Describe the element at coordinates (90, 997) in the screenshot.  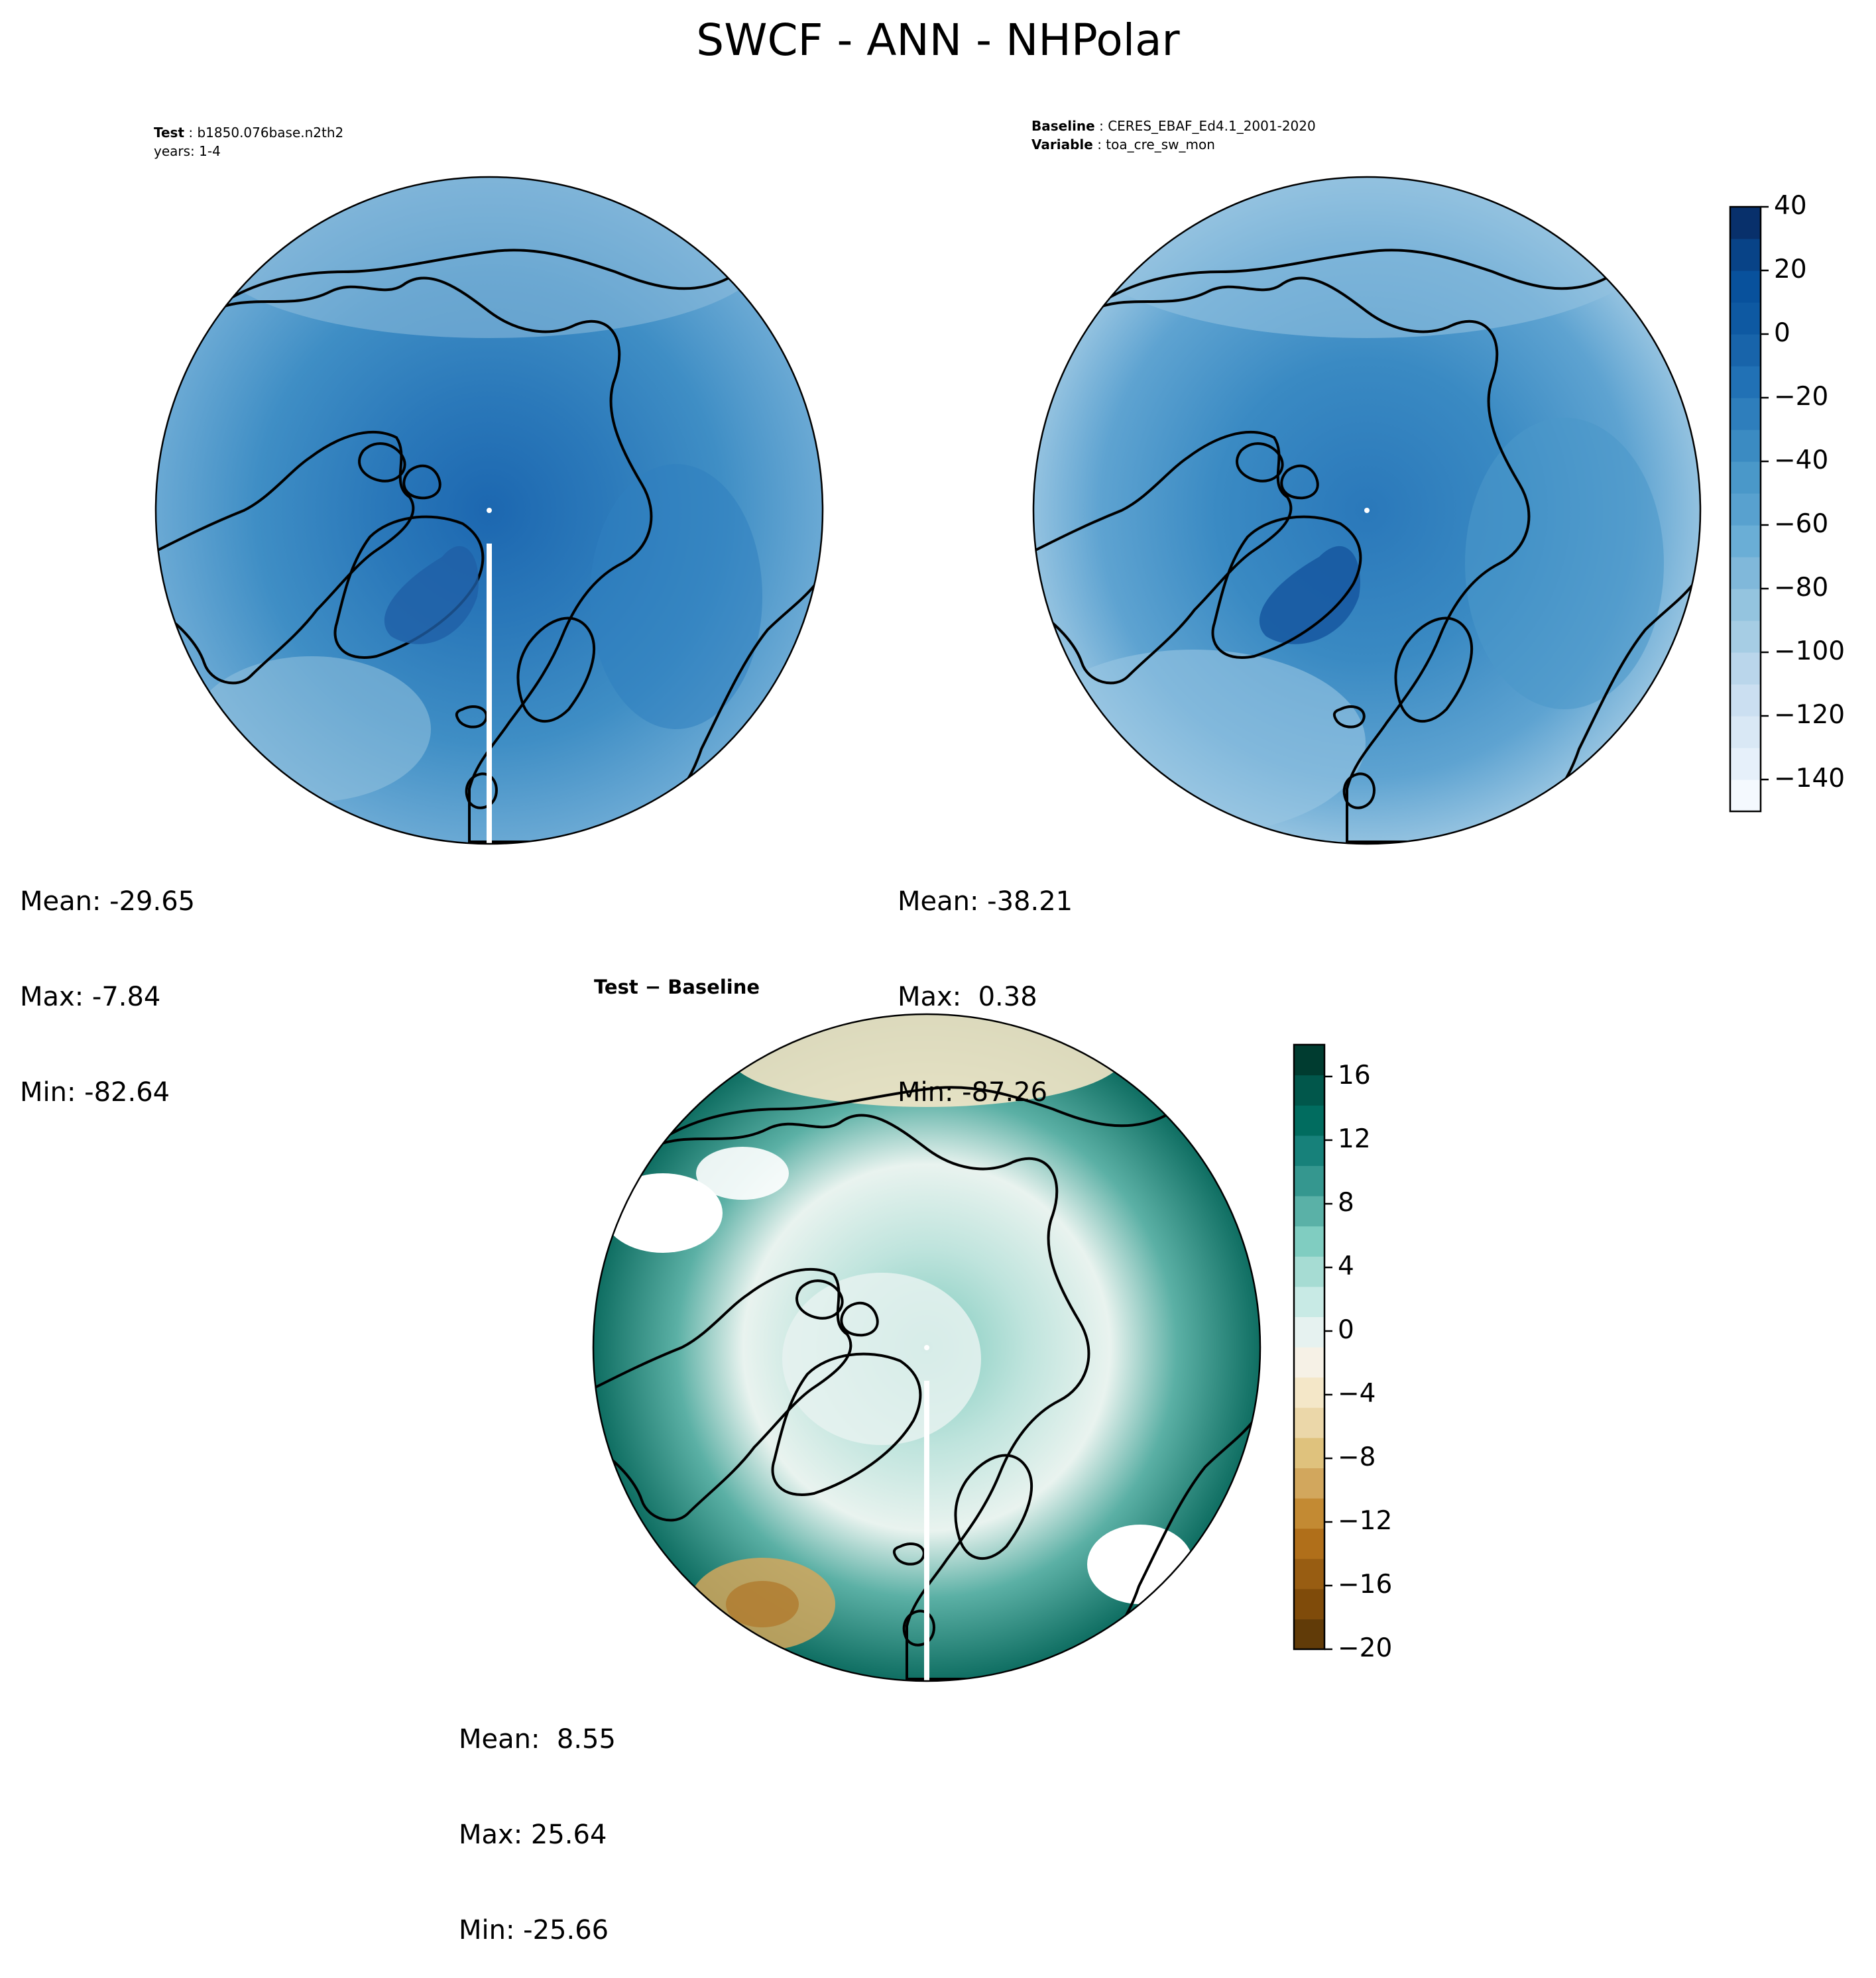
I see `test-max: Max: -7.84` at that location.